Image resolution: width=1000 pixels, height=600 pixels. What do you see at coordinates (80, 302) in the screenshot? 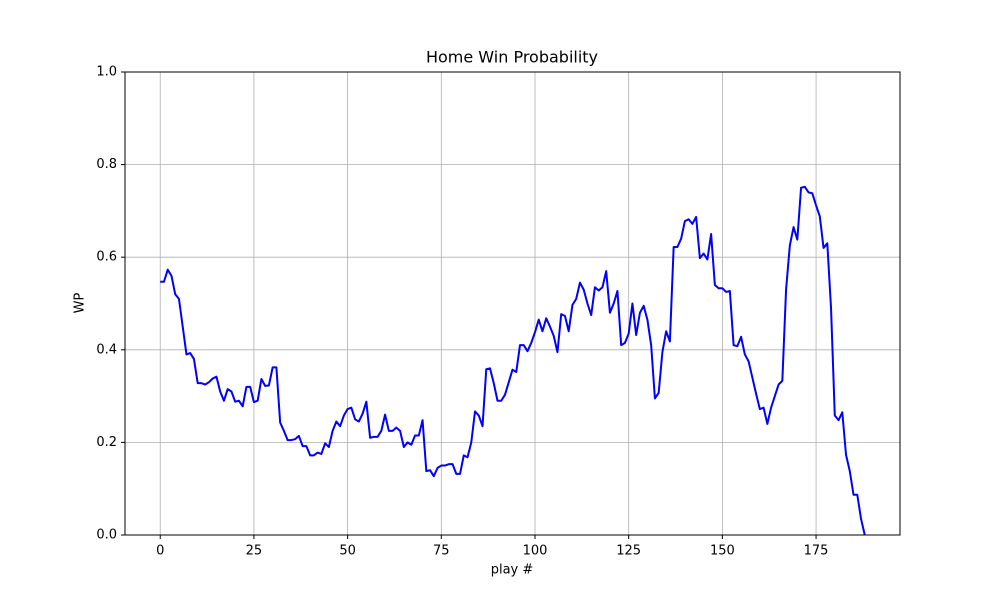
I see `y-axis-label: WP` at bounding box center [80, 302].